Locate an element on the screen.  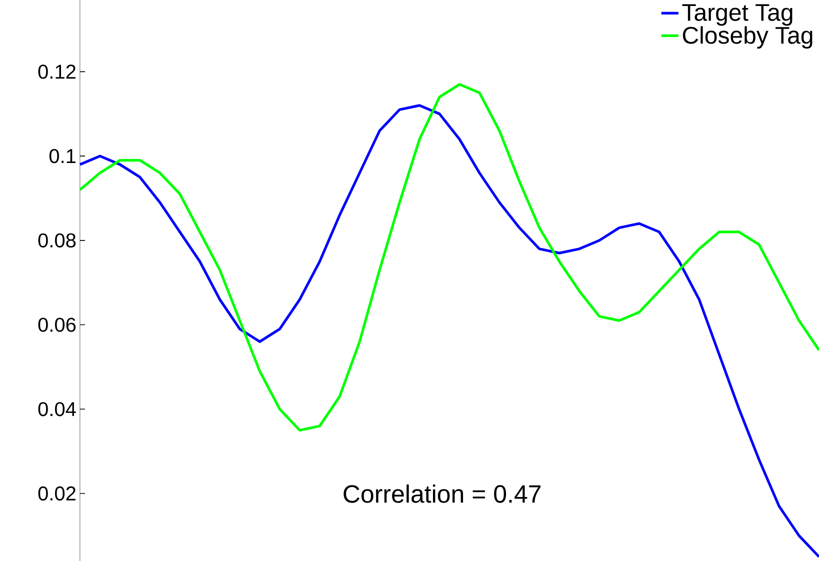
legend-label: Closeby Tag is located at coordinates (747, 37).